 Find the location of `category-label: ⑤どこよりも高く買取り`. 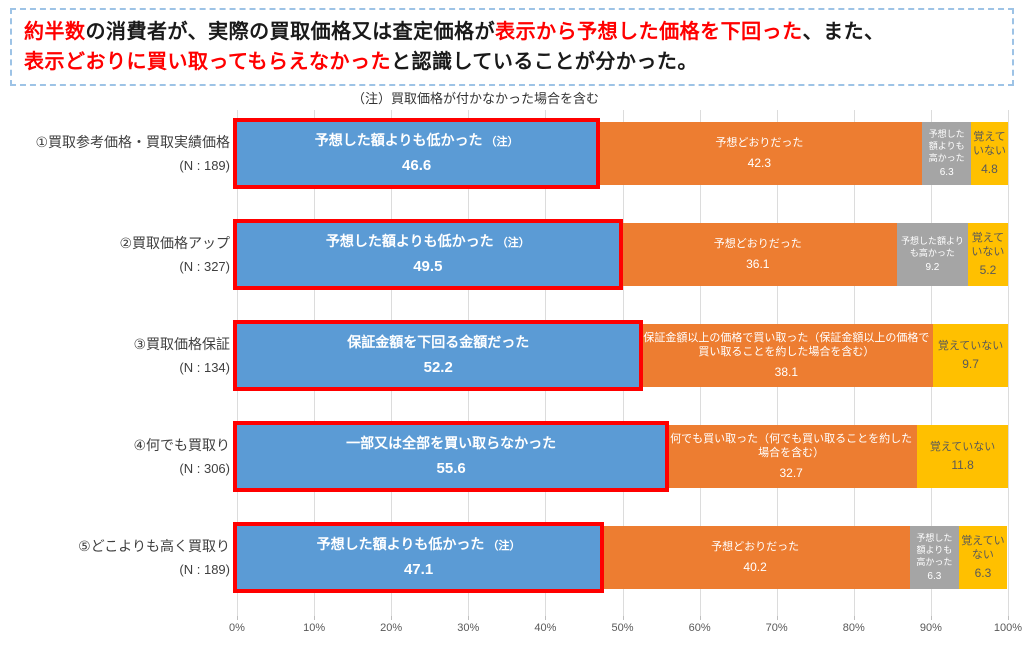

category-label: ⑤どこよりも高く買取り is located at coordinates (154, 546).